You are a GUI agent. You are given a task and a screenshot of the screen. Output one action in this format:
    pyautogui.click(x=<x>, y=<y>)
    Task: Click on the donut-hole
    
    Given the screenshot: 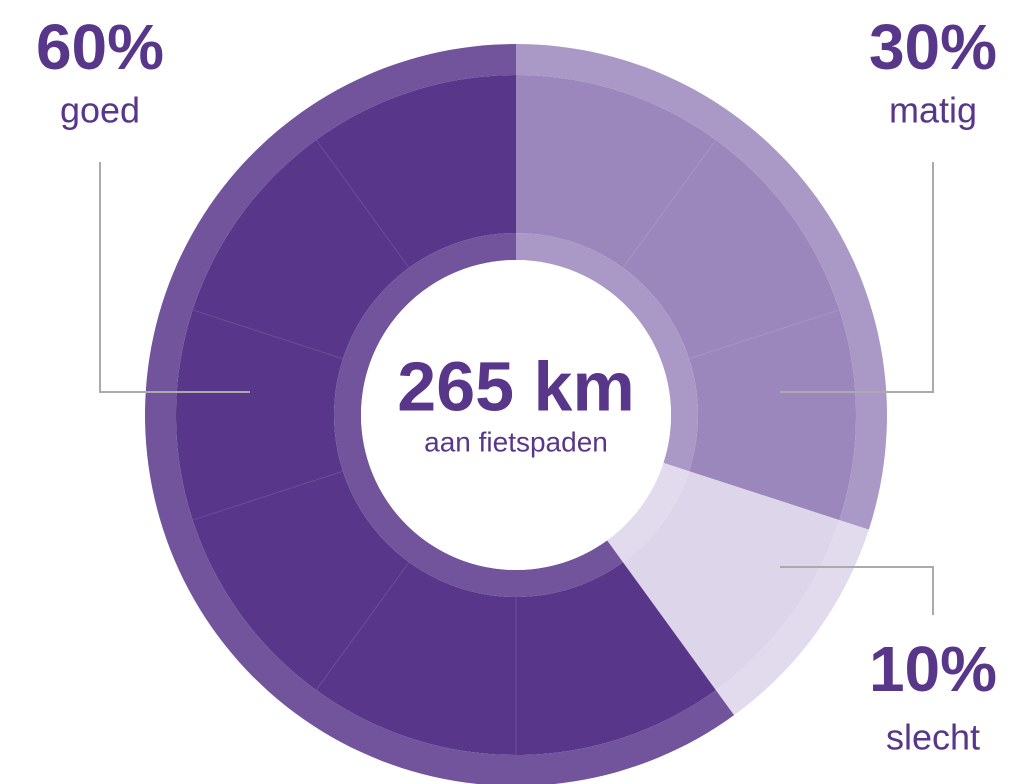 What is the action you would take?
    pyautogui.click(x=516, y=415)
    